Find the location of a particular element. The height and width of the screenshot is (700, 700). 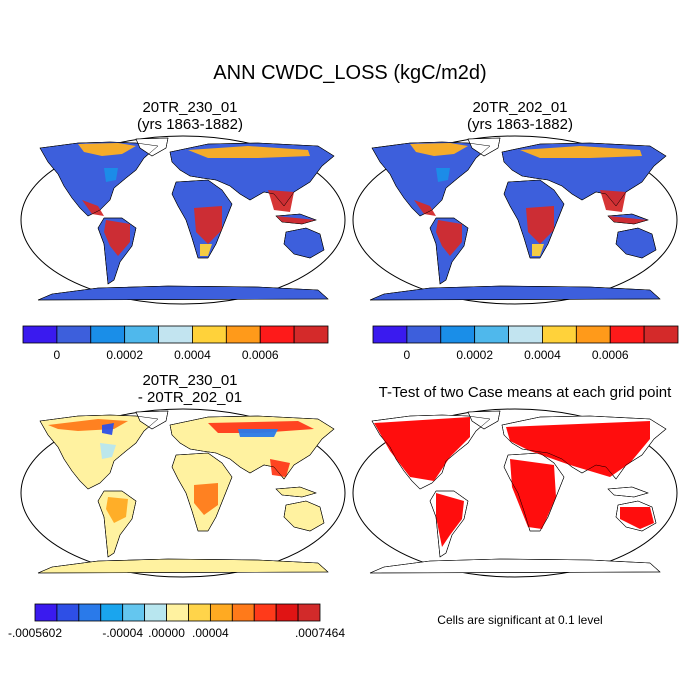

colorbar-panel-3: -.0005602 -.00004 .00000 .00004 .0007464 is located at coordinates (176, 621).